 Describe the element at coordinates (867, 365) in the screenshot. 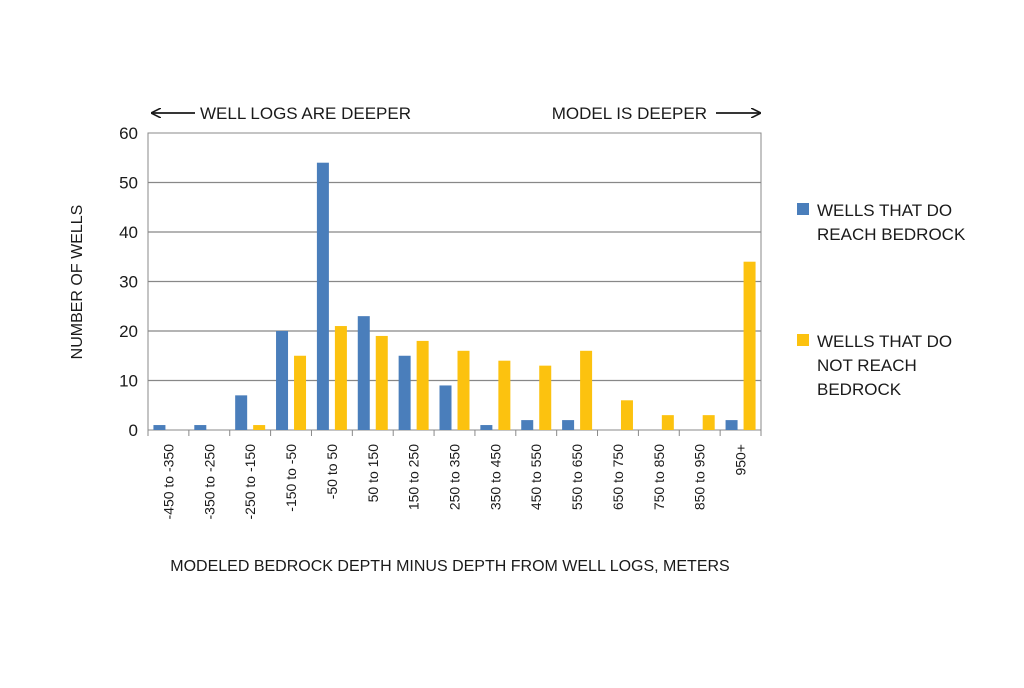

I see `legend-label-not-reach-line2: NOT REACH` at that location.